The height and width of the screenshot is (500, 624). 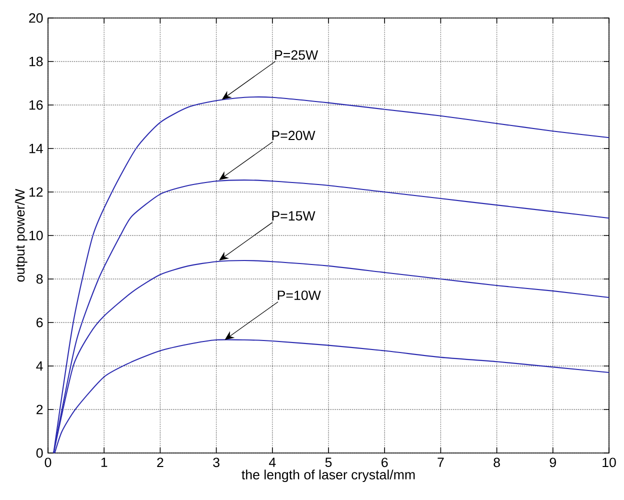 I want to click on y-tick-label: 4, so click(x=39, y=366).